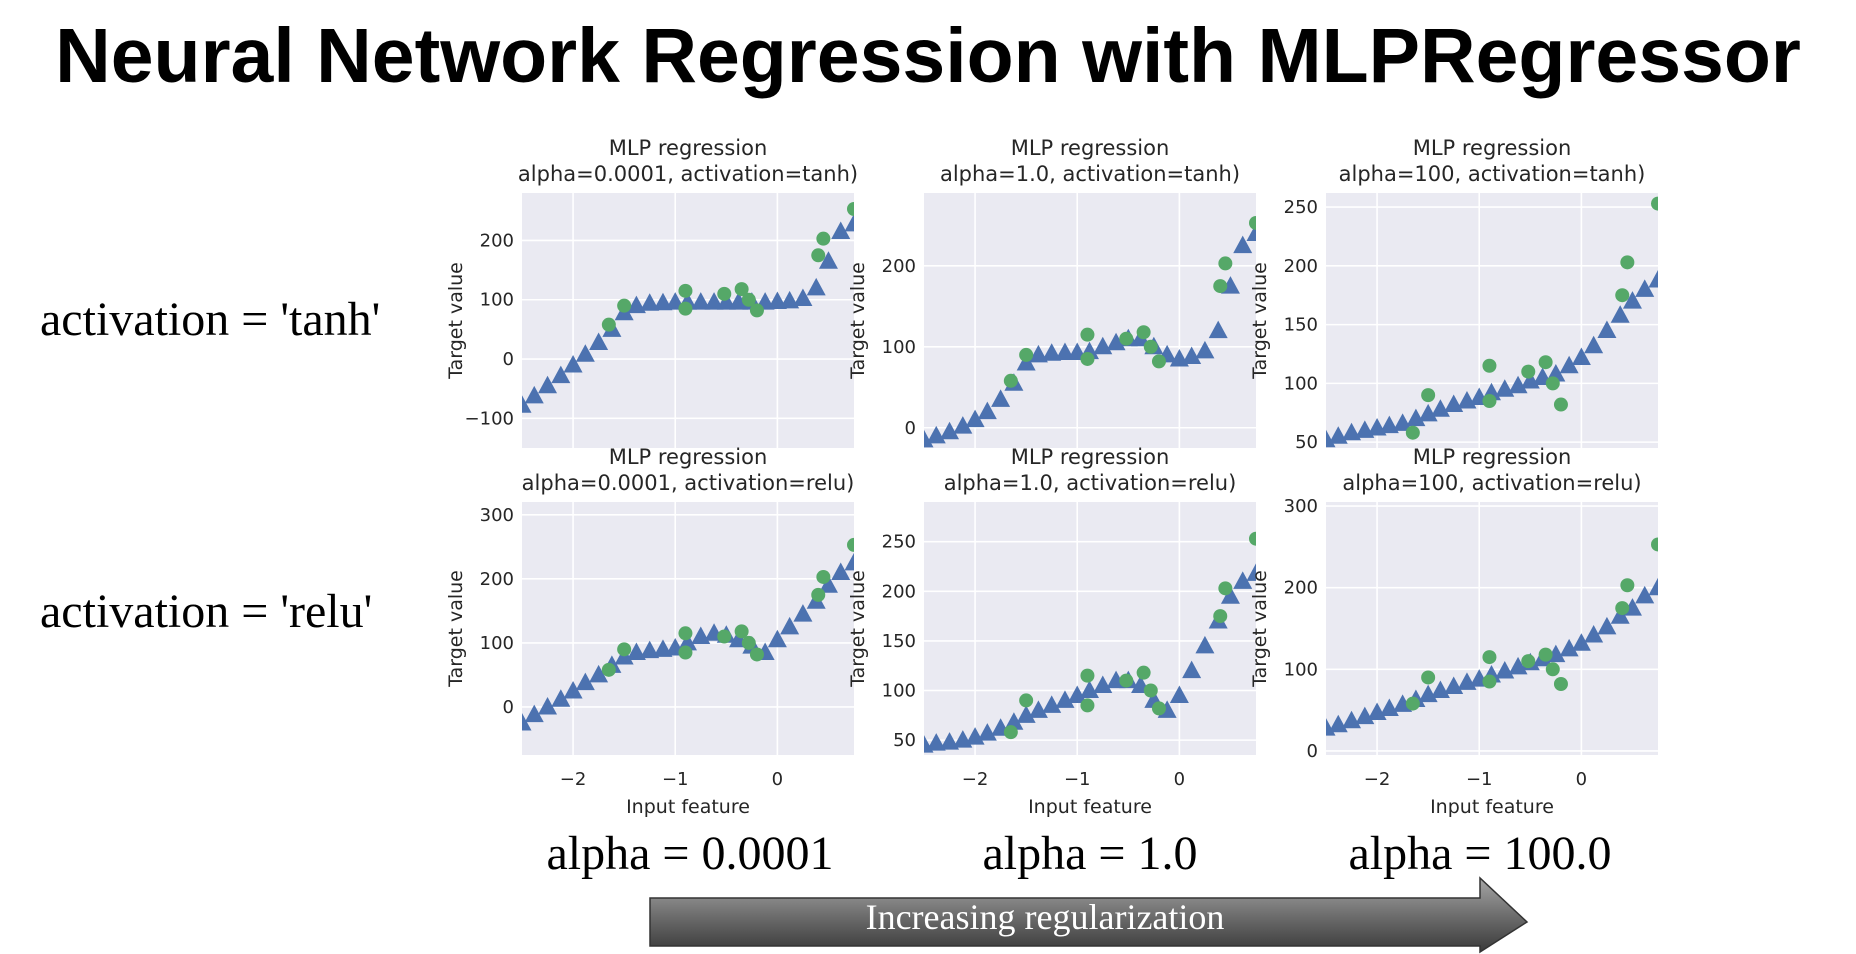 The height and width of the screenshot is (954, 1856). I want to click on y-axis-label: Target value, so click(456, 629).